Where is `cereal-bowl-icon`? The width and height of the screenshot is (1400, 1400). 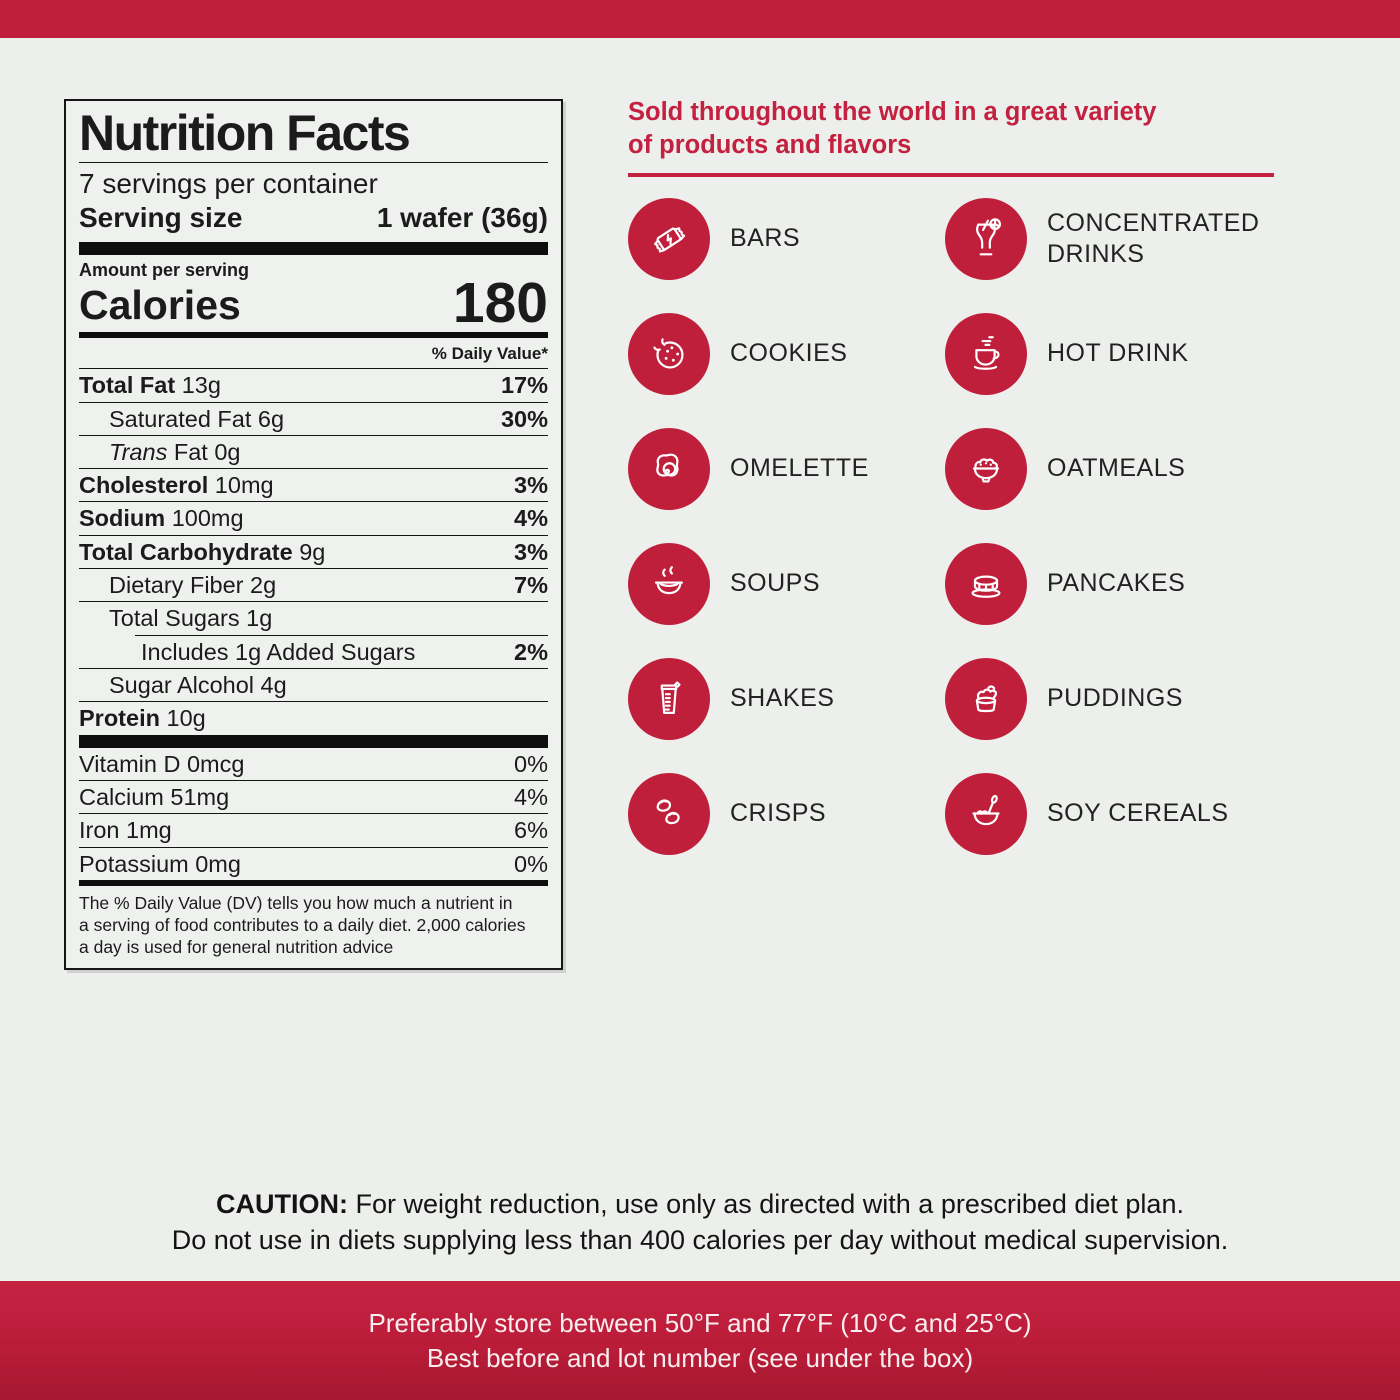 cereal-bowl-icon is located at coordinates (986, 813).